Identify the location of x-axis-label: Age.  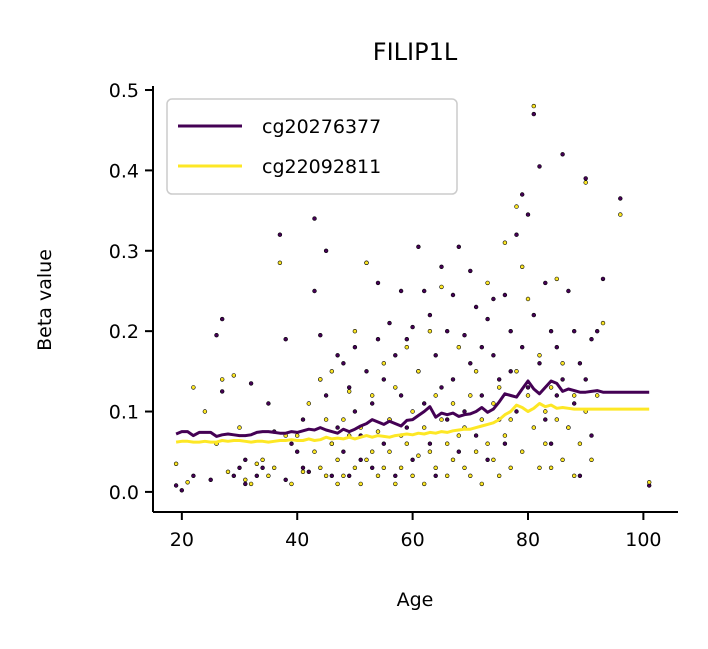
(415, 600).